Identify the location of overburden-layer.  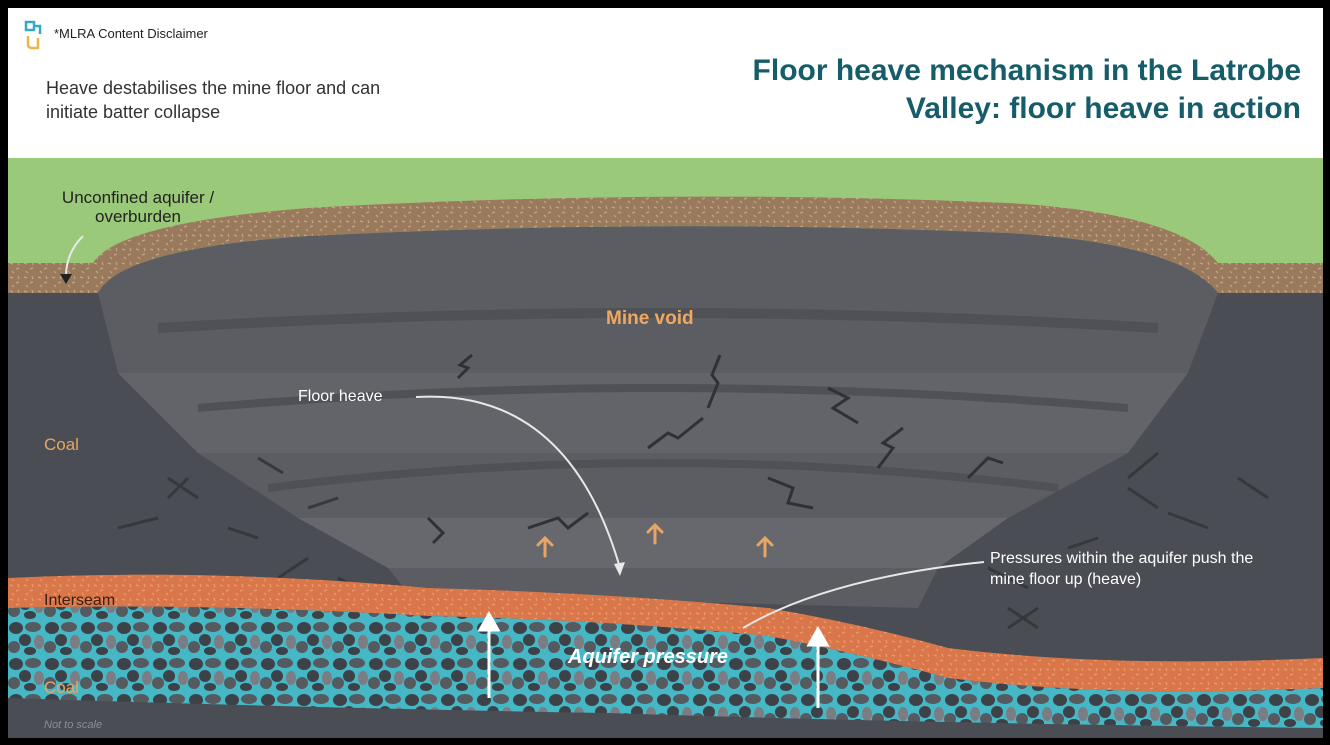
(665, 244).